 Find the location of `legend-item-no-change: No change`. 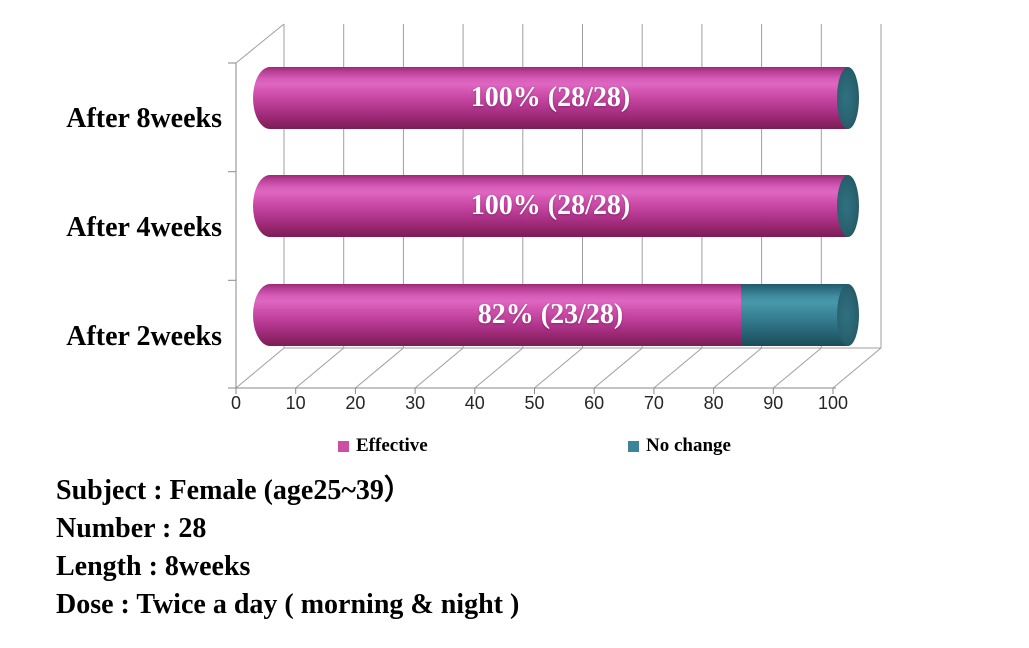

legend-item-no-change: No change is located at coordinates (679, 446).